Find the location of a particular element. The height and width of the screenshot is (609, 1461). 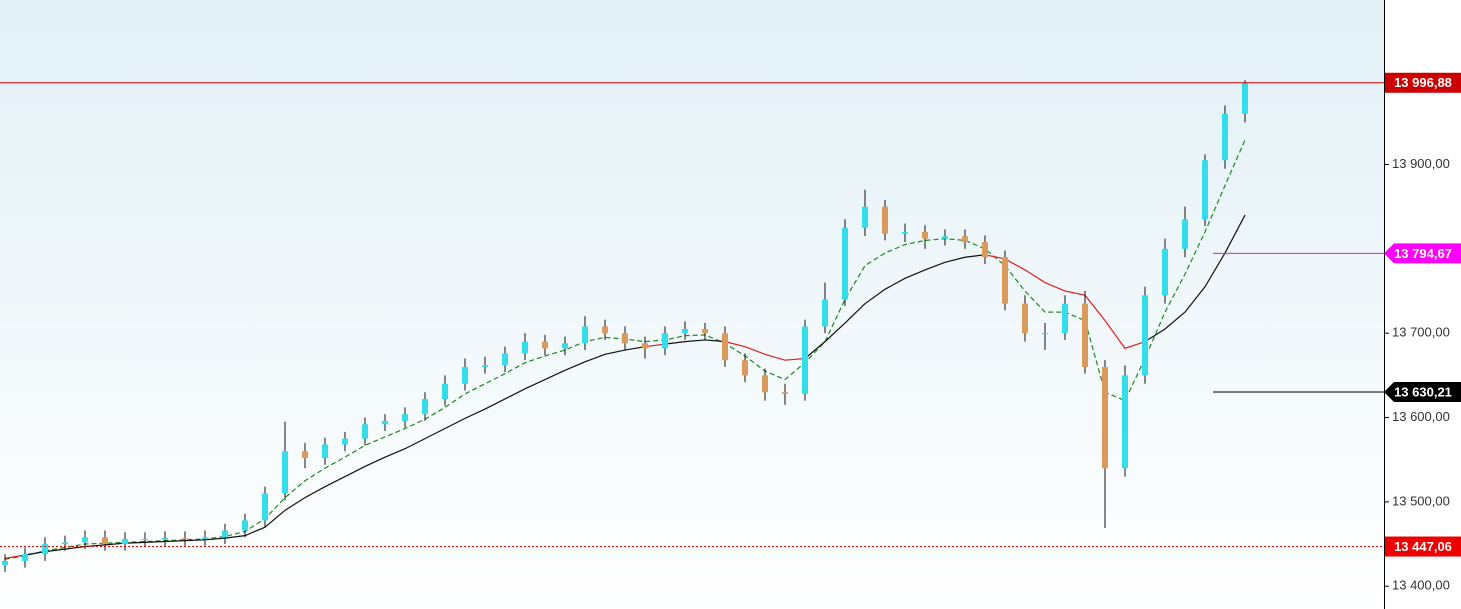

y-tick-label: 13 400,00 is located at coordinates (1421, 585).